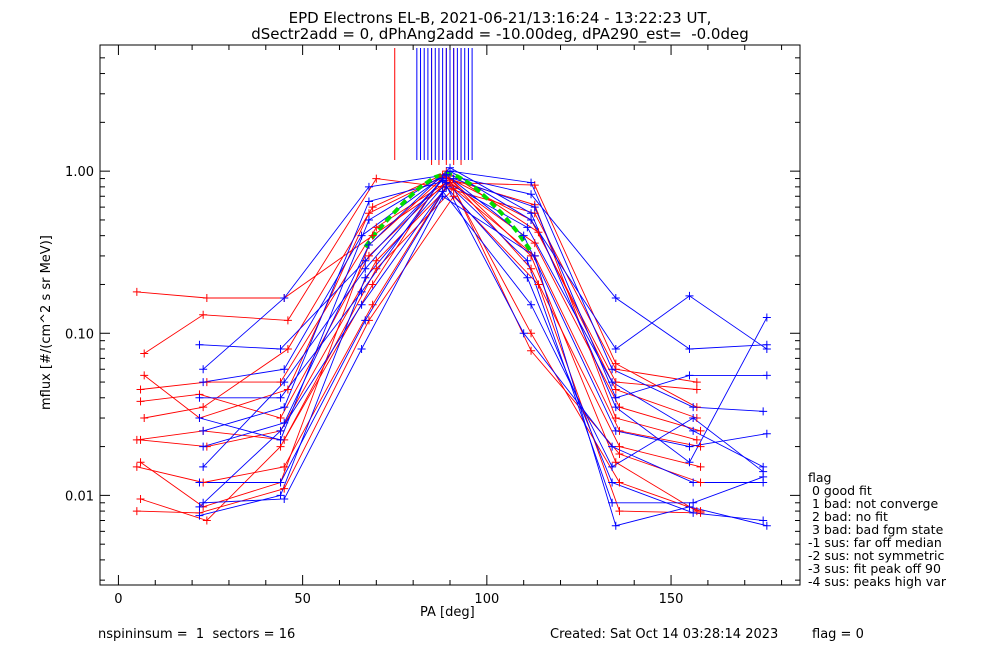 The image size is (1000, 650). What do you see at coordinates (840, 490) in the screenshot?
I see `legend-item: 0 good fit` at bounding box center [840, 490].